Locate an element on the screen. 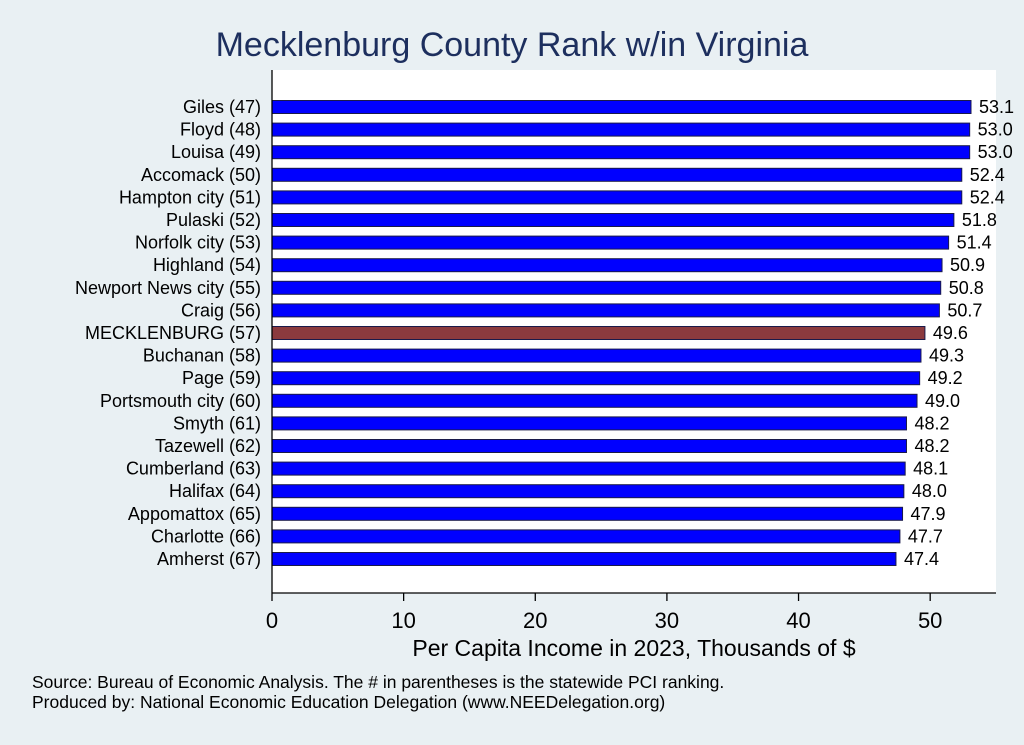 Image resolution: width=1024 pixels, height=745 pixels. category-label: Appomattox (65) is located at coordinates (194, 514).